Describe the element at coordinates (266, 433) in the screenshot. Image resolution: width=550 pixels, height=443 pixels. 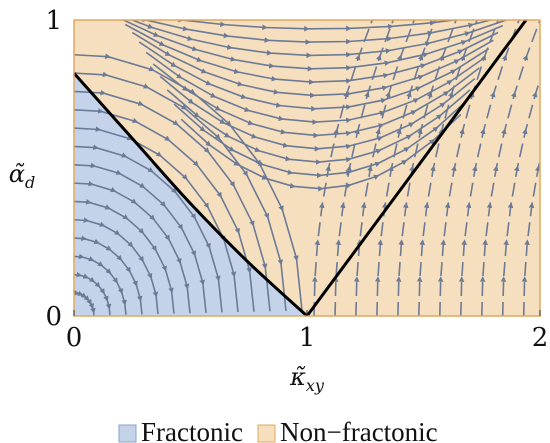
I see `legend-swatch-non-fractonic` at that location.